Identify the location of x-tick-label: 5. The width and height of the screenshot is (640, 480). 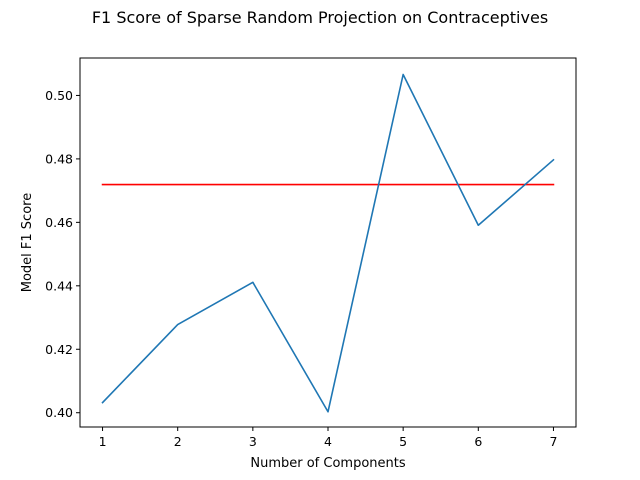
(403, 441).